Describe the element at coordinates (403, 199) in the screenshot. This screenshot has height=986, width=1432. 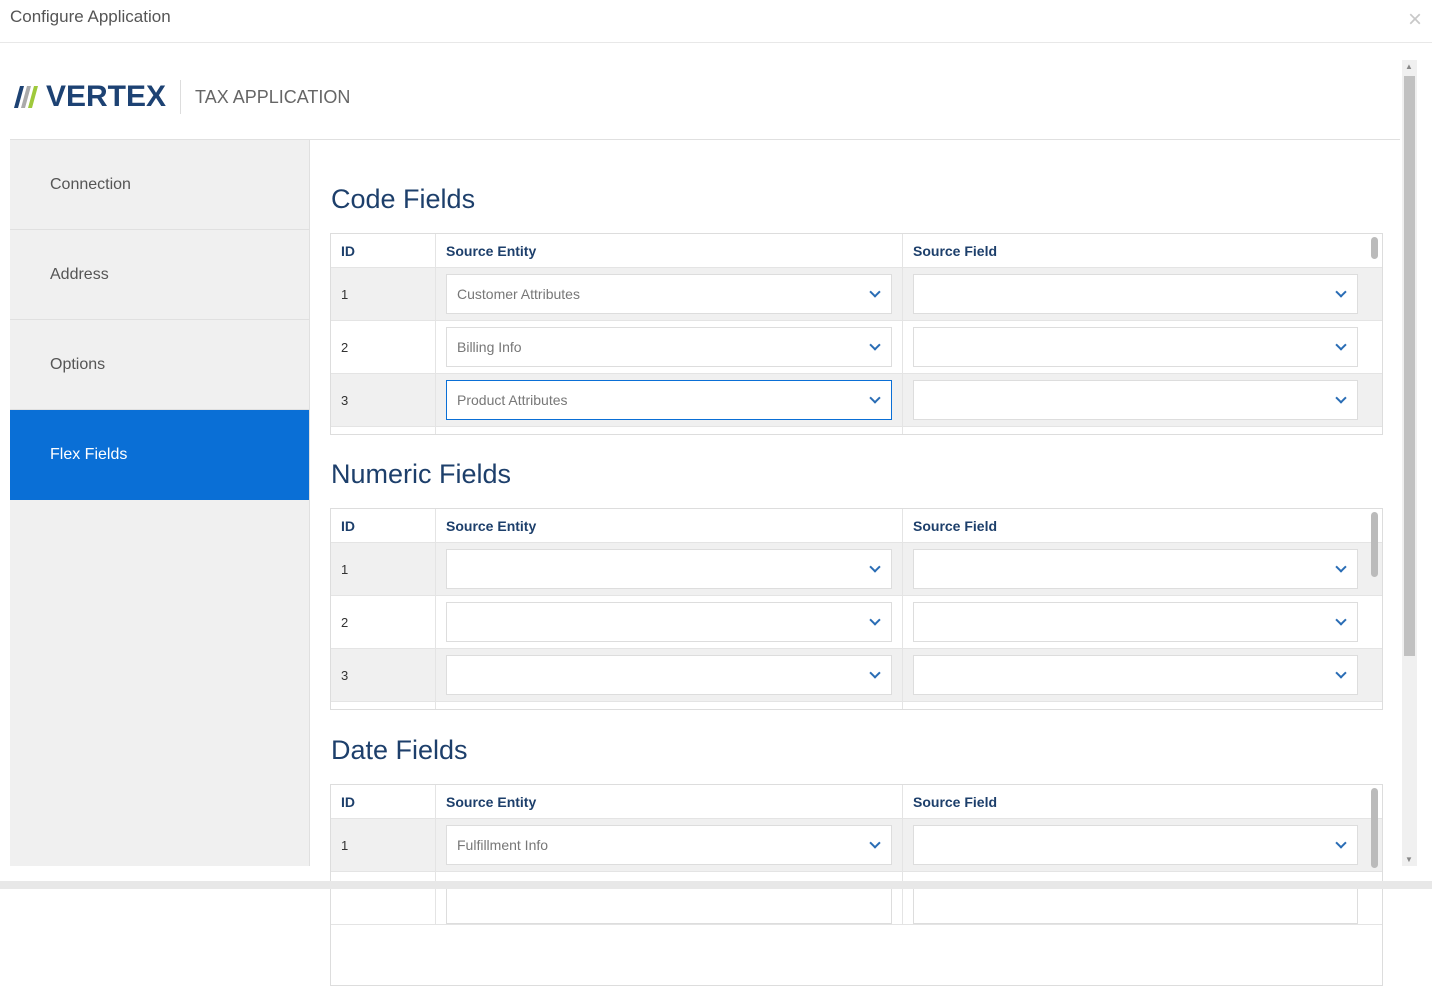
I see `code-fields-heading: Code Fields` at that location.